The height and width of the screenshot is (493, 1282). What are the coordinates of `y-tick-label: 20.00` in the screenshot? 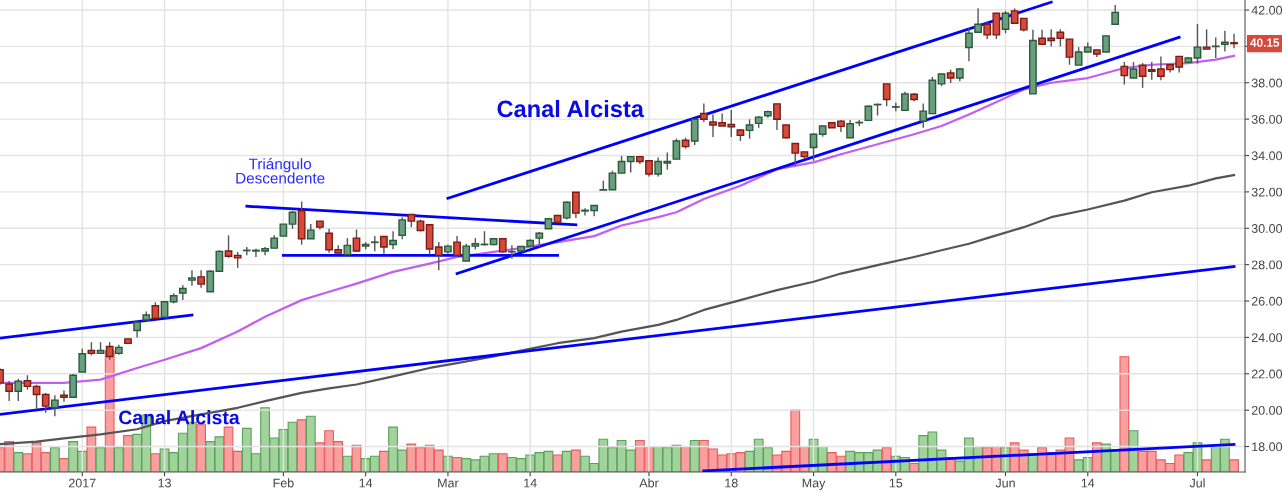 It's located at (1266, 410).